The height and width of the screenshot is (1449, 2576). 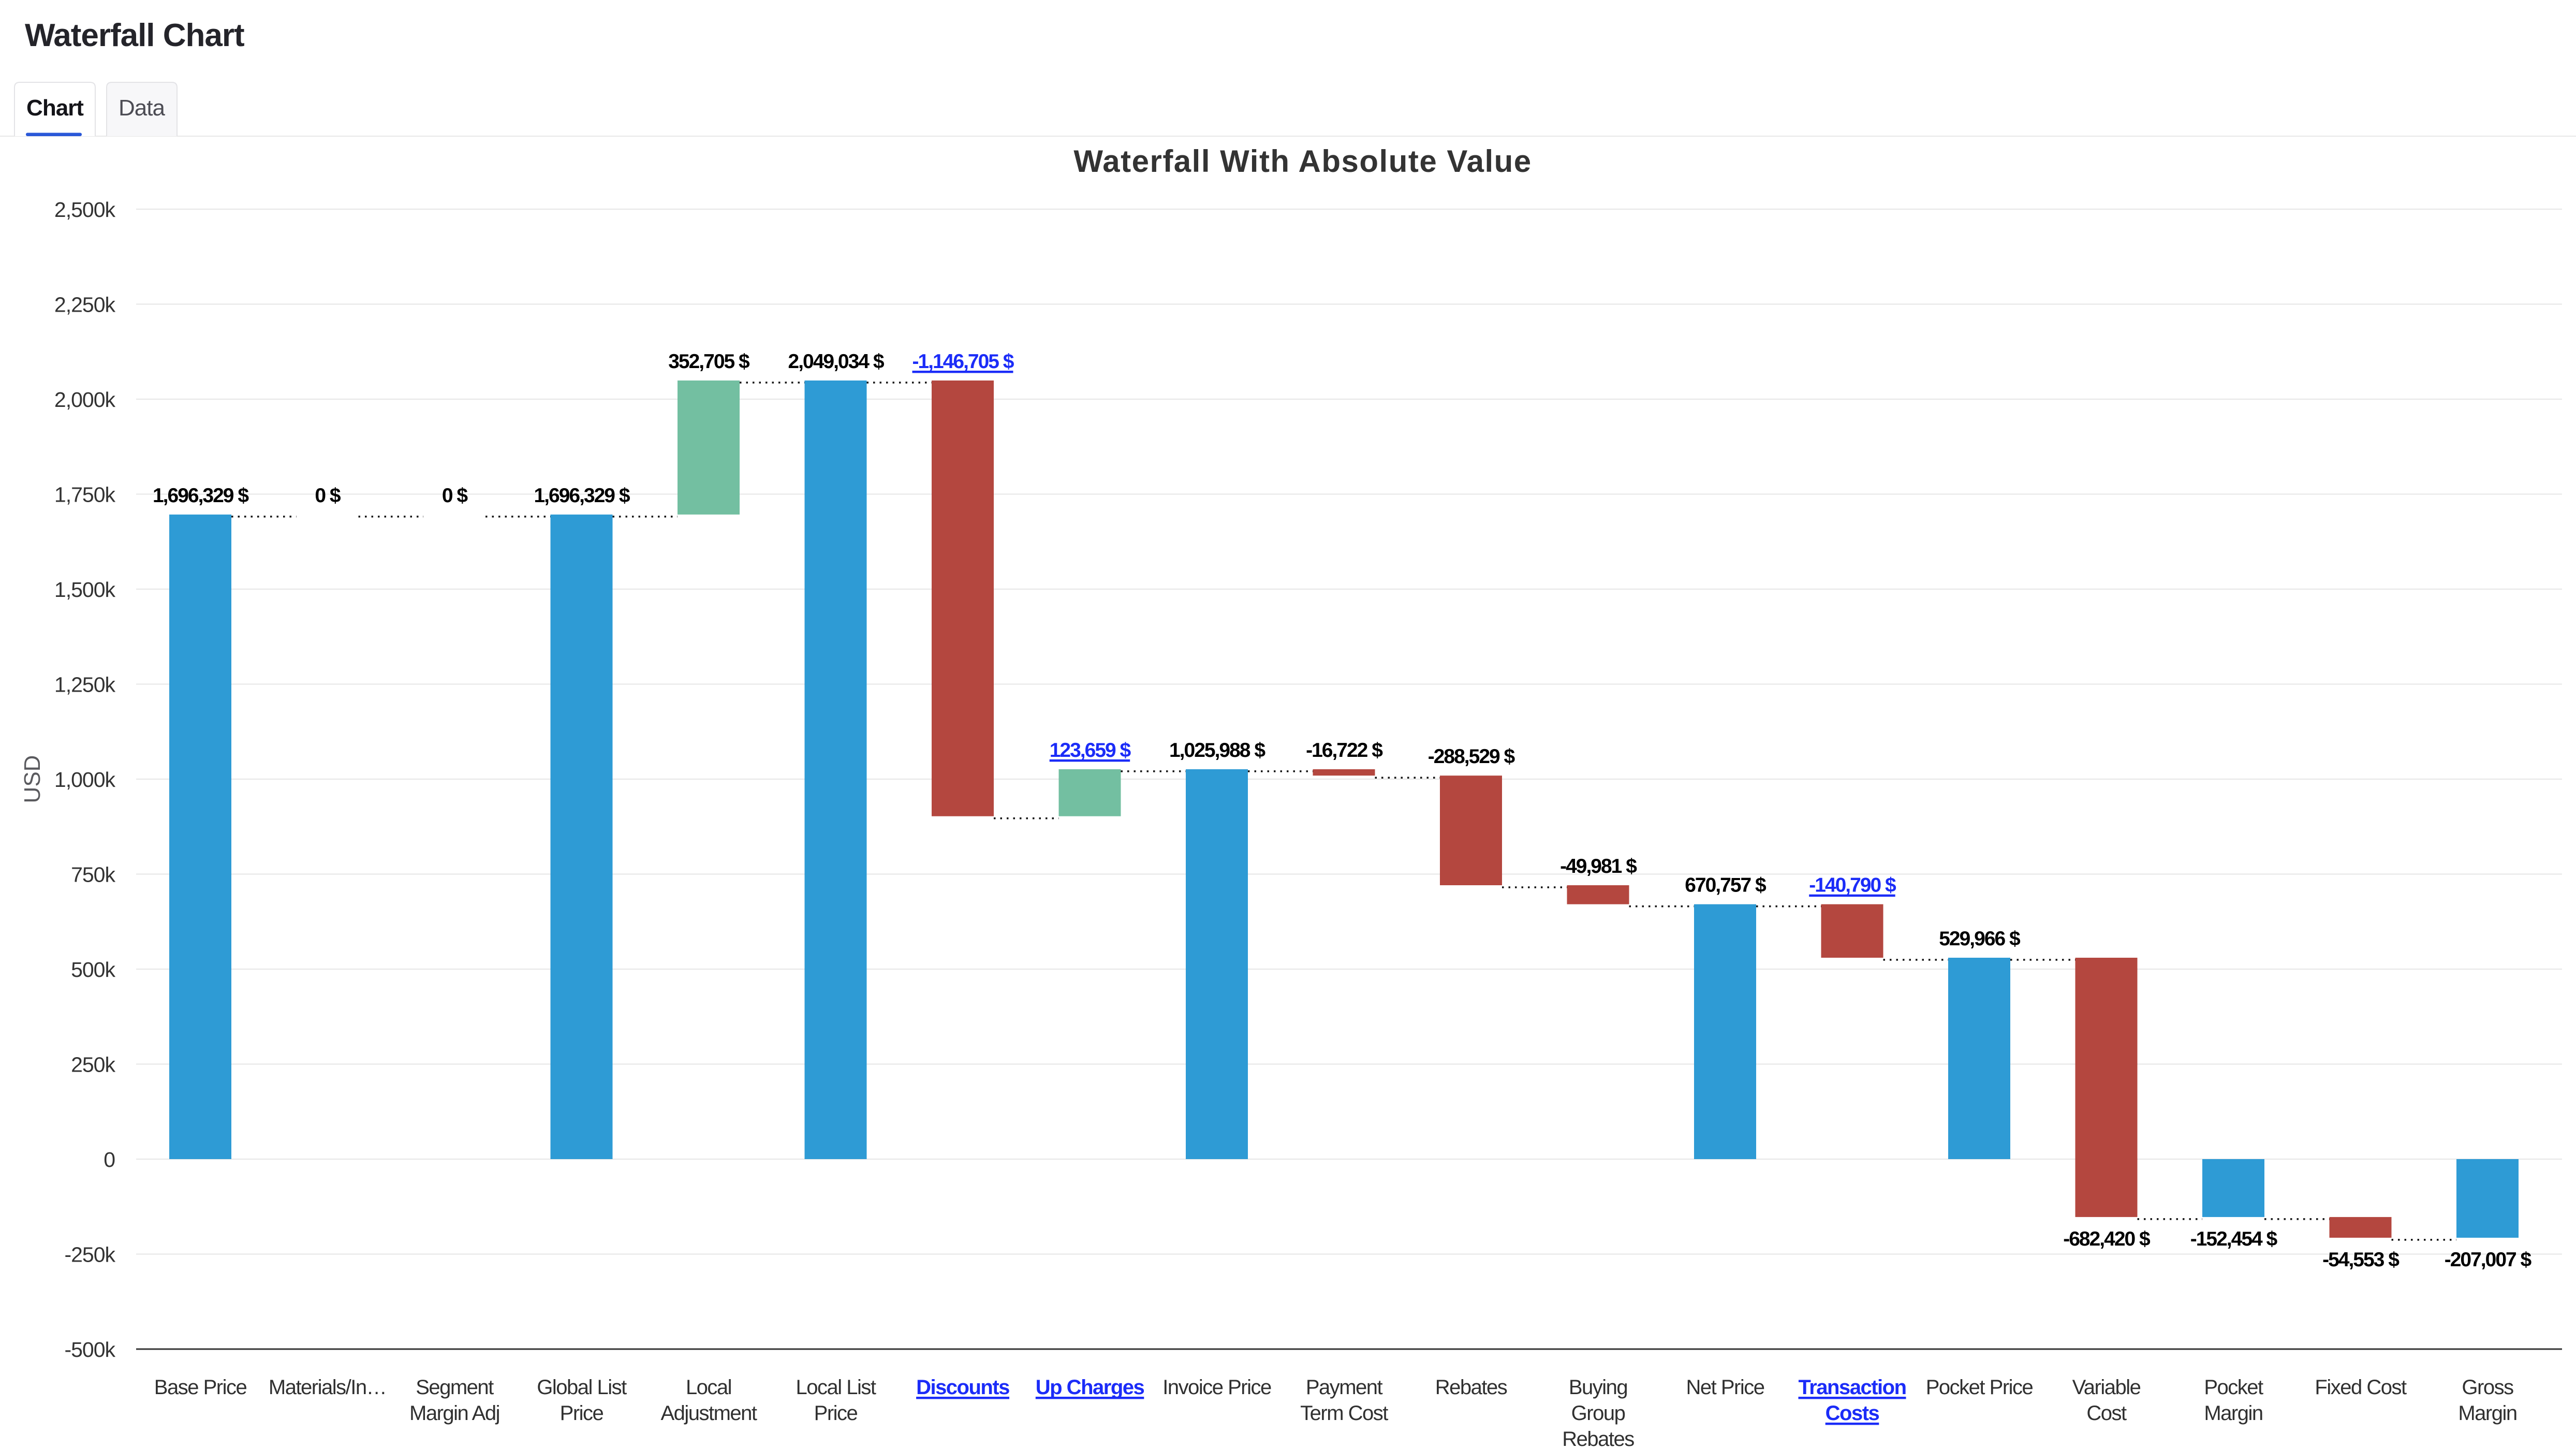 What do you see at coordinates (2107, 1388) in the screenshot?
I see `svg-text: Variable` at bounding box center [2107, 1388].